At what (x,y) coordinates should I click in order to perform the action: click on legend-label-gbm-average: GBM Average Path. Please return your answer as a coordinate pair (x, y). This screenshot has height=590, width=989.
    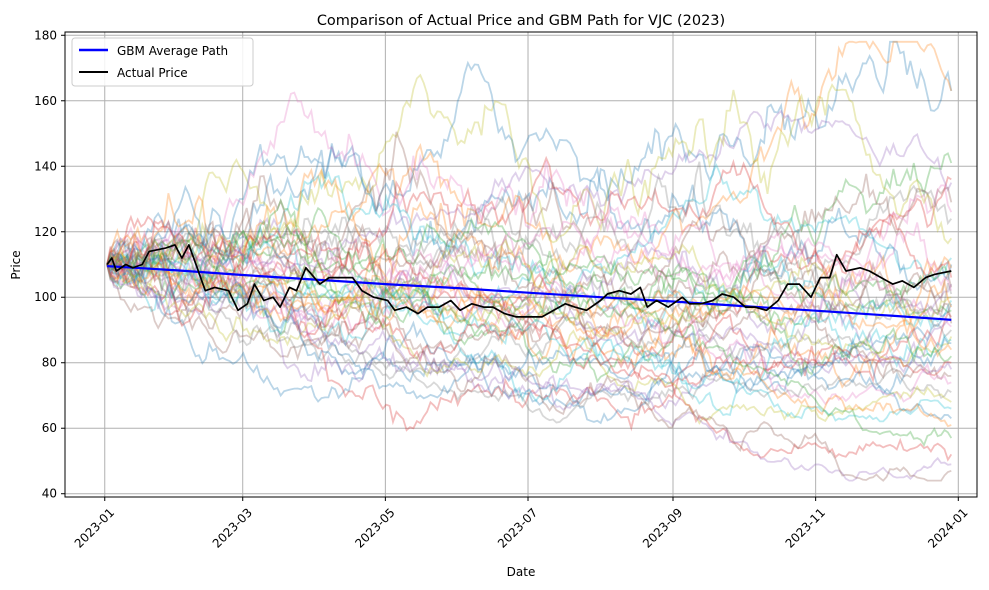
    Looking at the image, I should click on (172, 51).